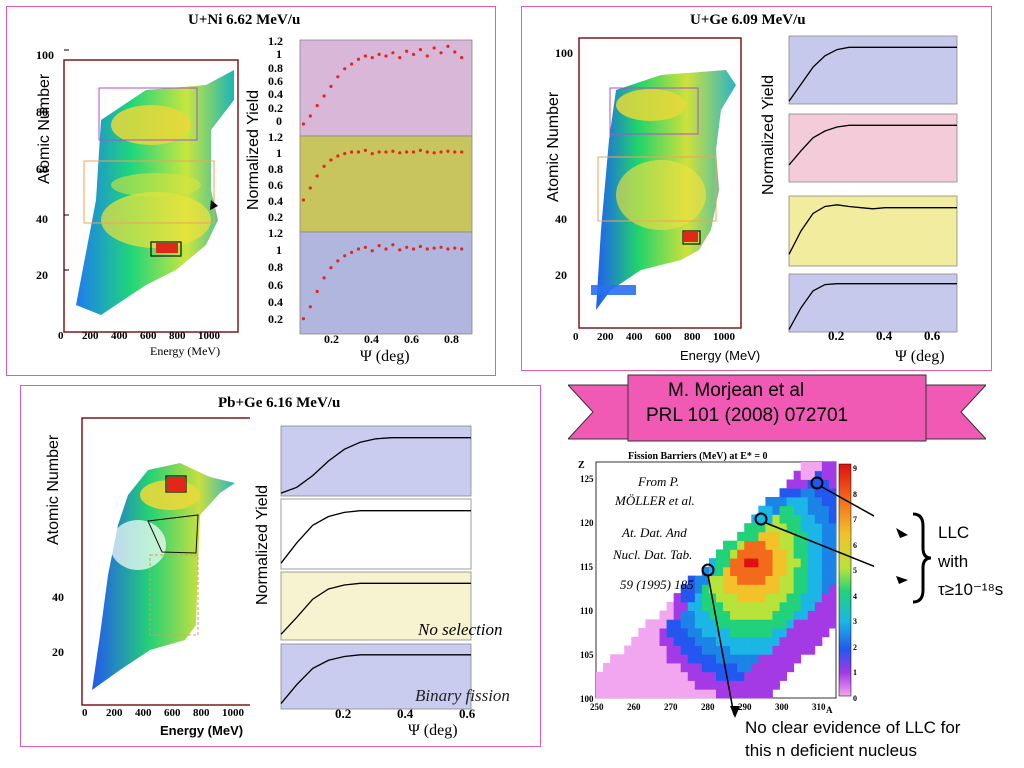 The width and height of the screenshot is (1024, 768). I want to click on barrier-xtick: 310, so click(819, 707).